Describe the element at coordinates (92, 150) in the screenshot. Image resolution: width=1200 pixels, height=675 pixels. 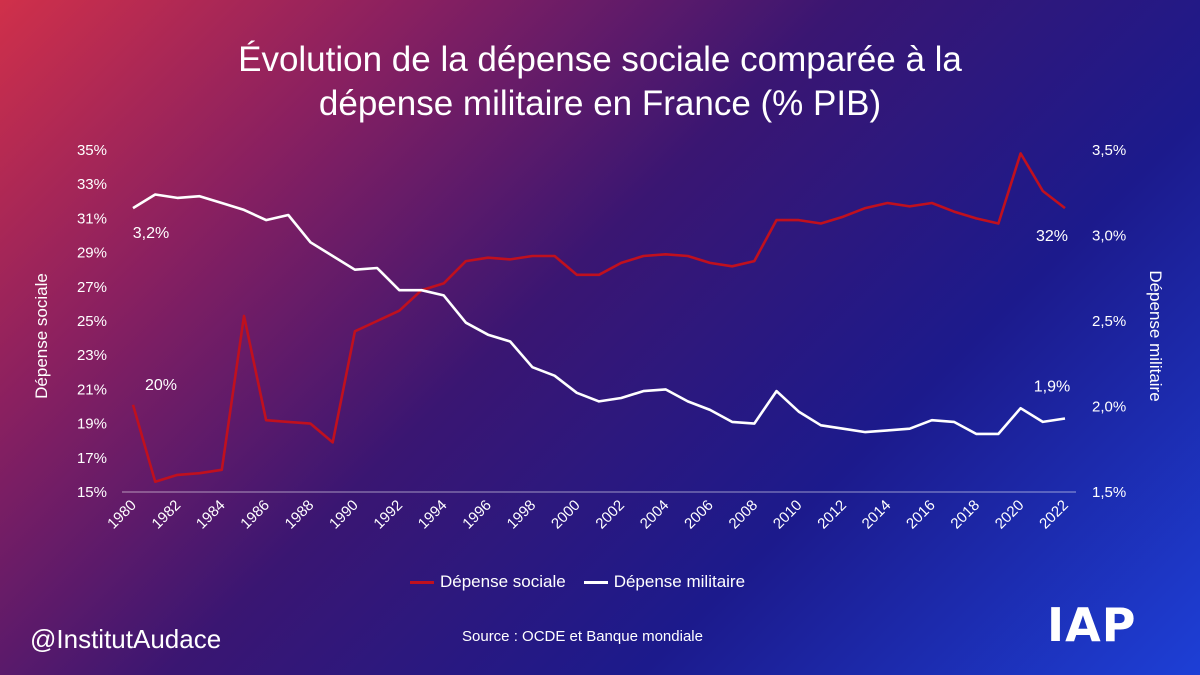
I see `y-left-tick-label: 35%` at that location.